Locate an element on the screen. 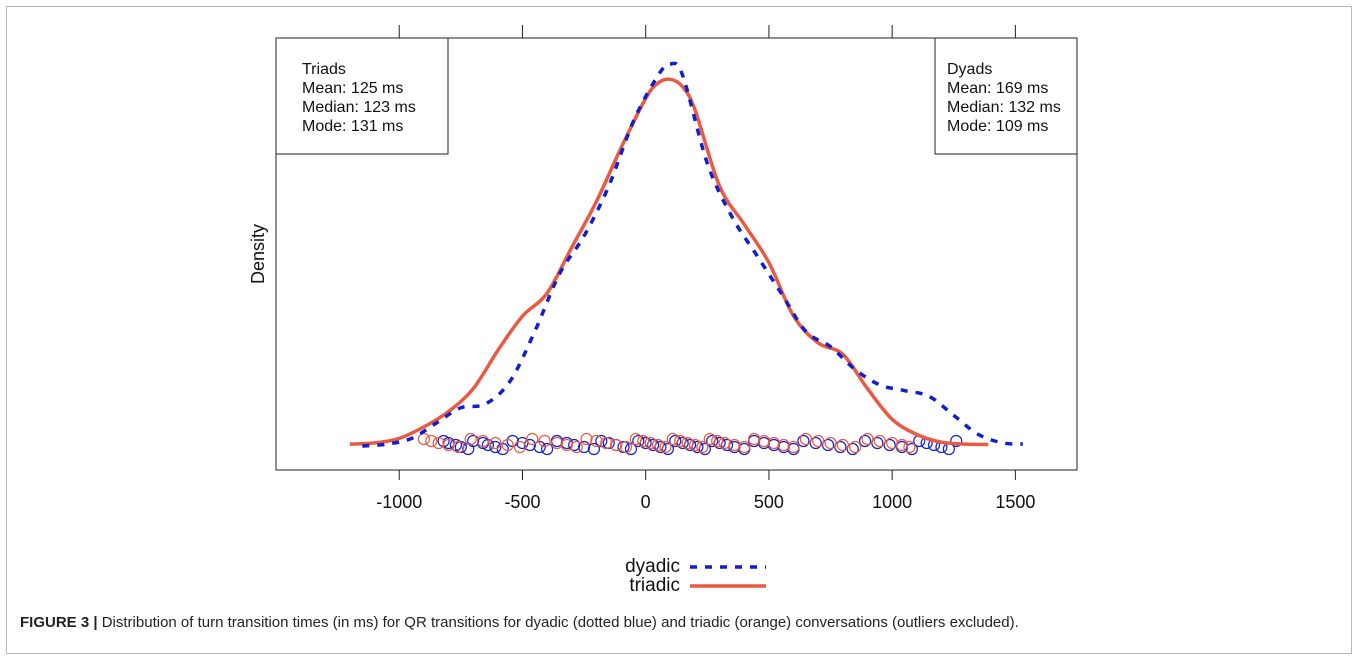 This screenshot has height=662, width=1360. triads-mean: Mean: 125 ms is located at coordinates (352, 88).